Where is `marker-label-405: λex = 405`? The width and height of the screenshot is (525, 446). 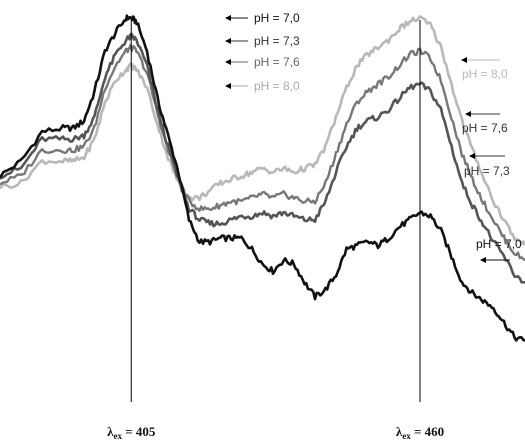 marker-label-405: λex = 405 is located at coordinates (131, 432).